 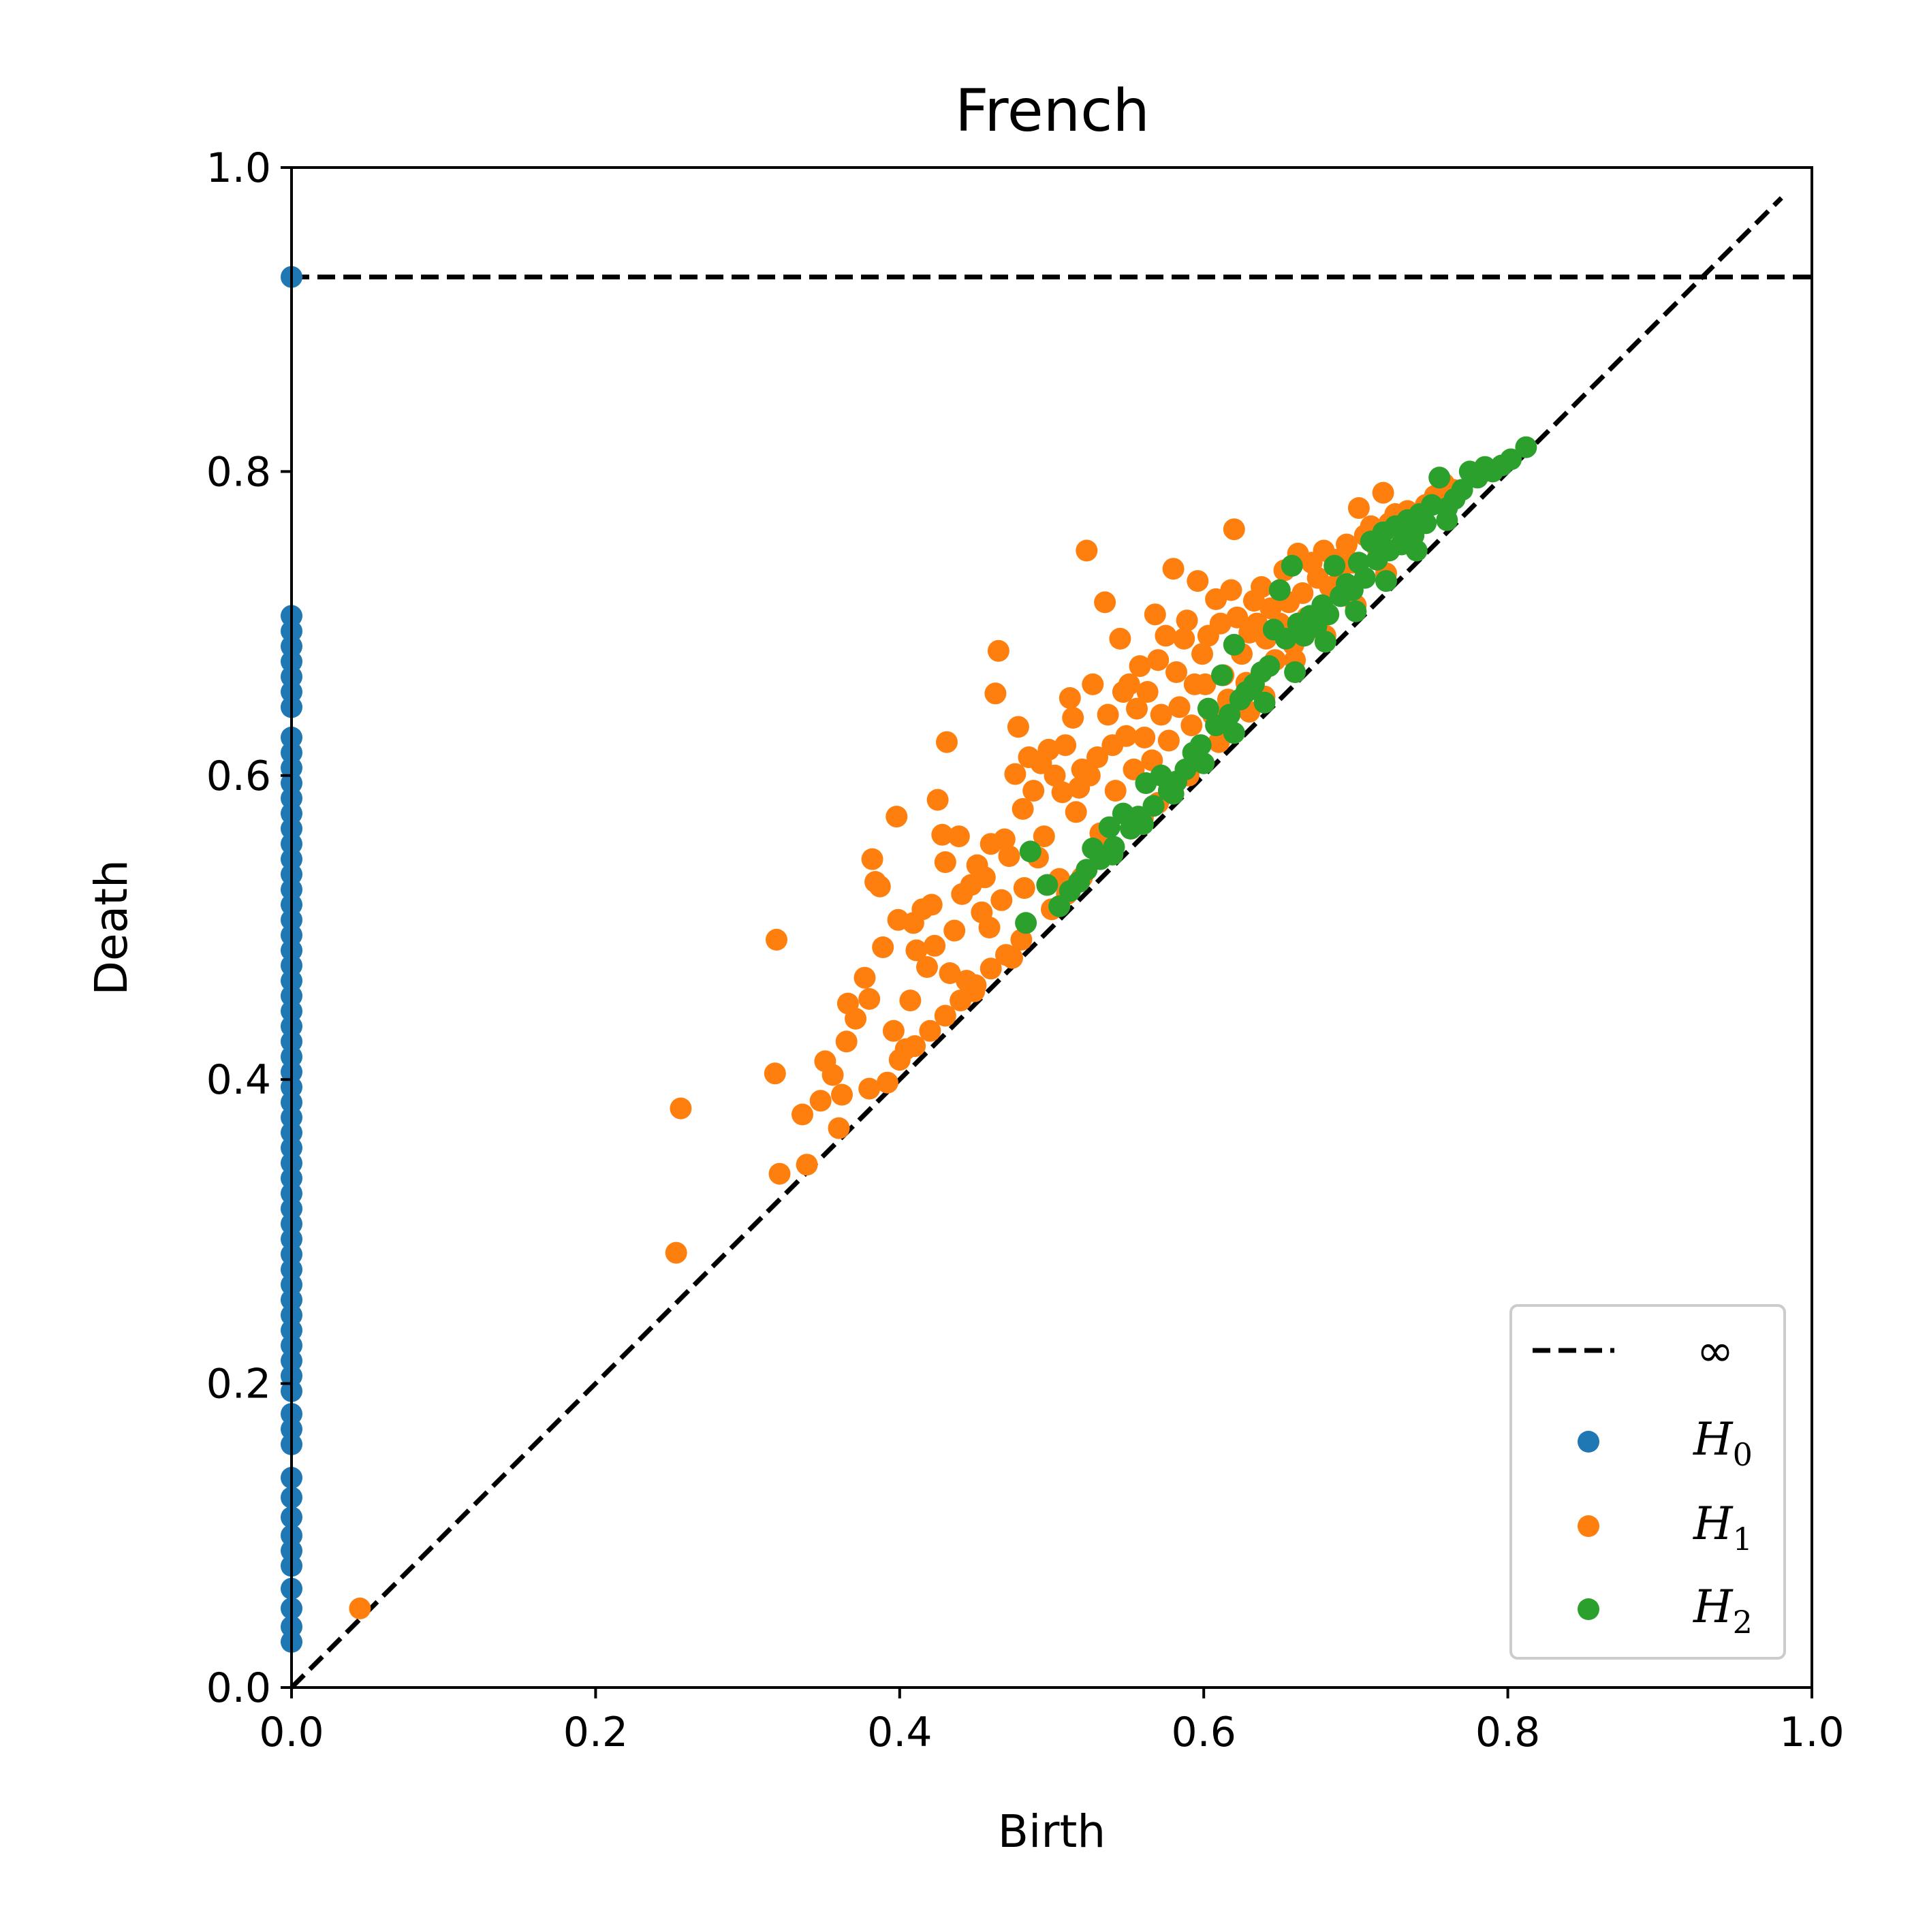 What do you see at coordinates (1203, 1732) in the screenshot?
I see `x-tick-label: 0.6` at bounding box center [1203, 1732].